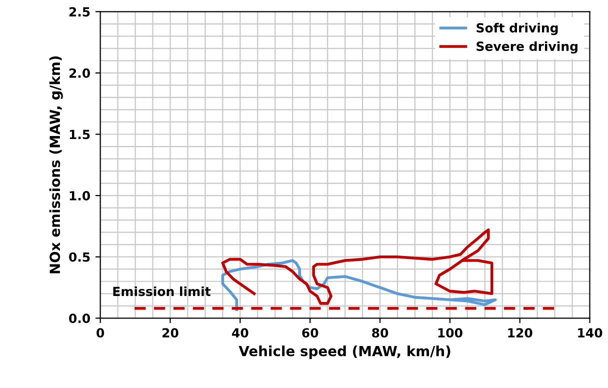 Image resolution: width=608 pixels, height=388 pixels. I want to click on x-tick-label: 60, so click(310, 333).